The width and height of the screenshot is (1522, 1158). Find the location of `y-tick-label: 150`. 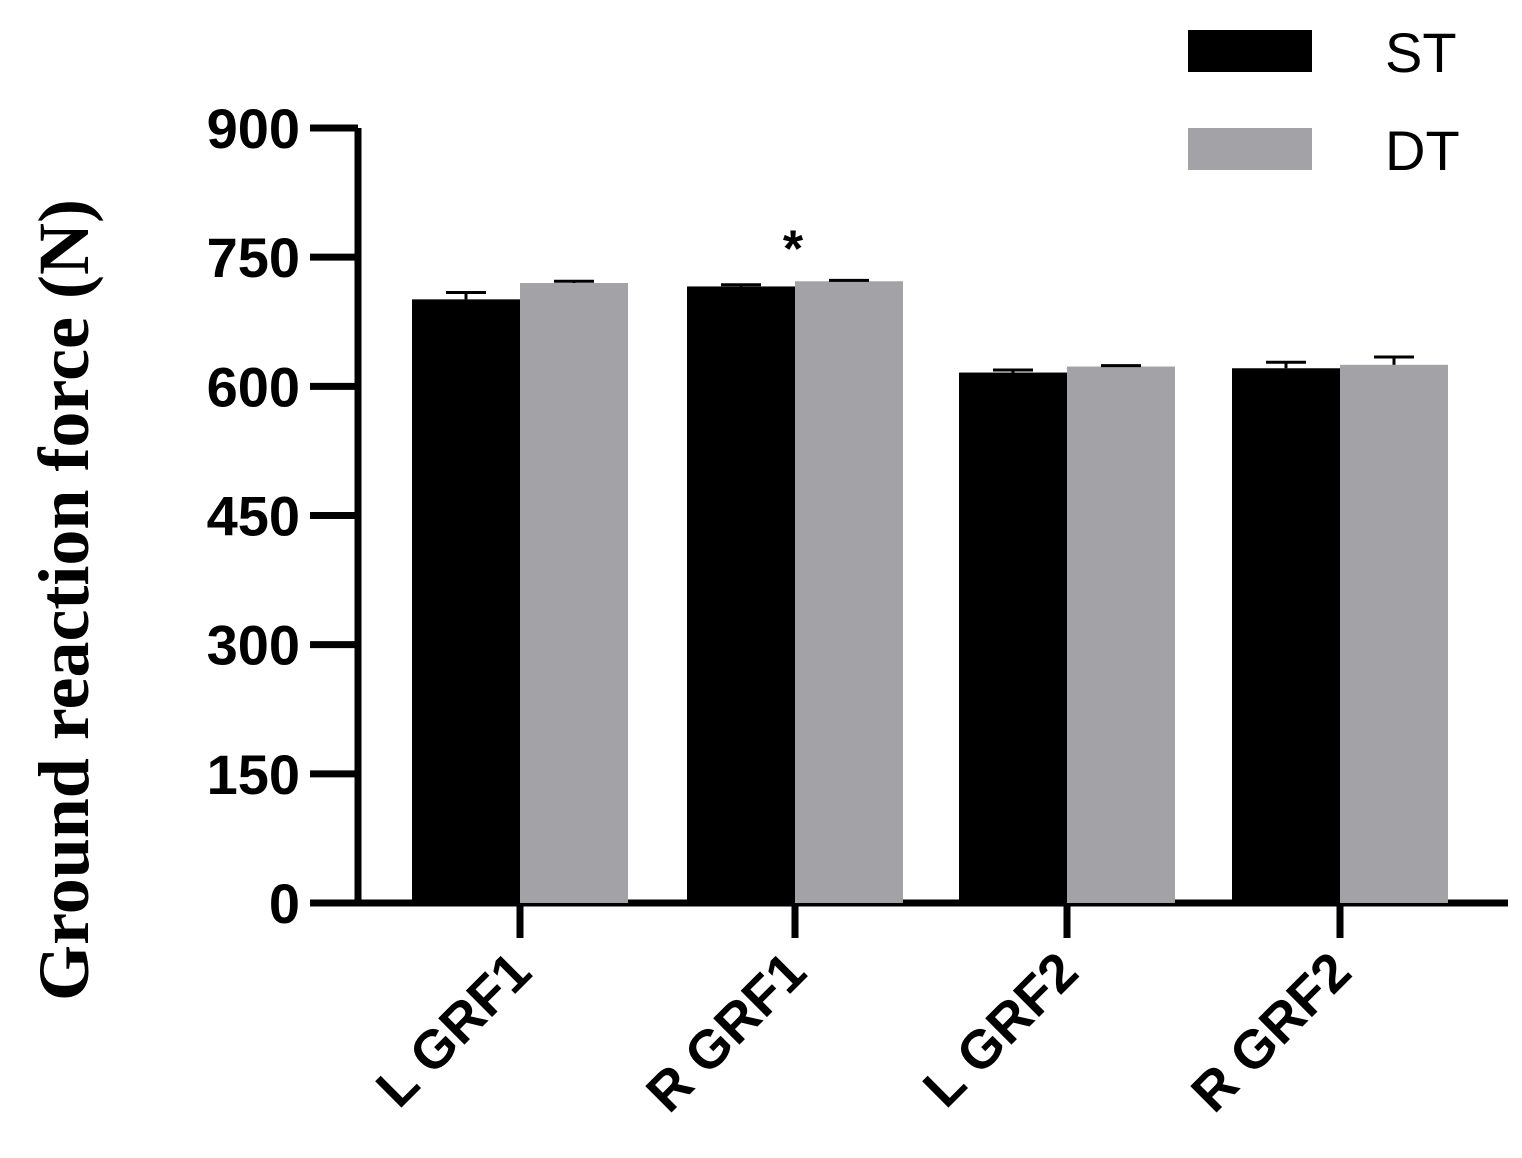

y-tick-label: 150 is located at coordinates (253, 774).